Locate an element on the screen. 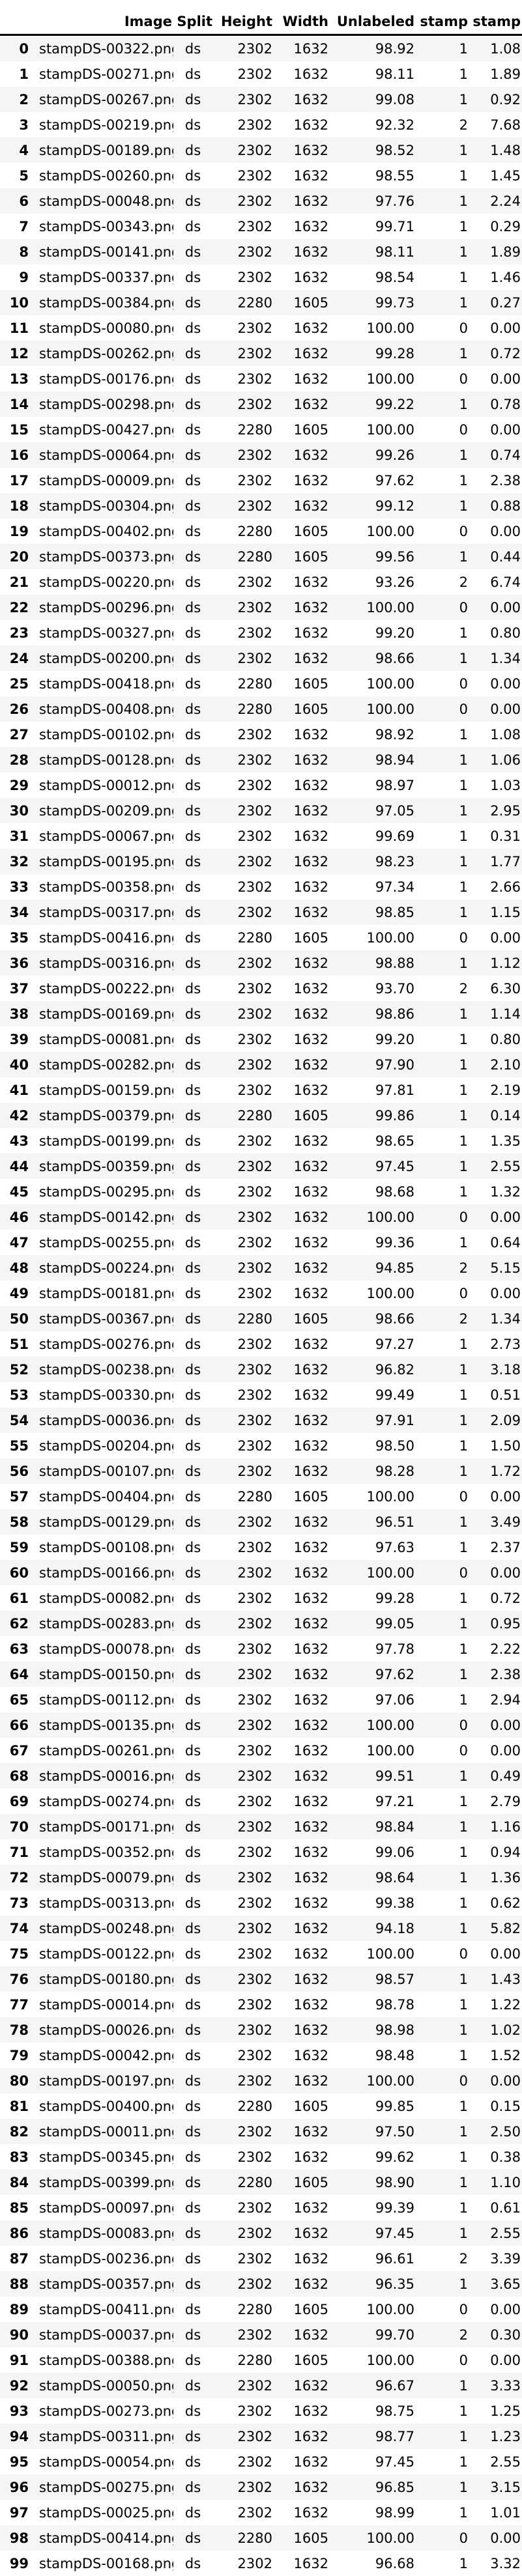  stamp-percent-cell: 1.45 is located at coordinates (496, 175).